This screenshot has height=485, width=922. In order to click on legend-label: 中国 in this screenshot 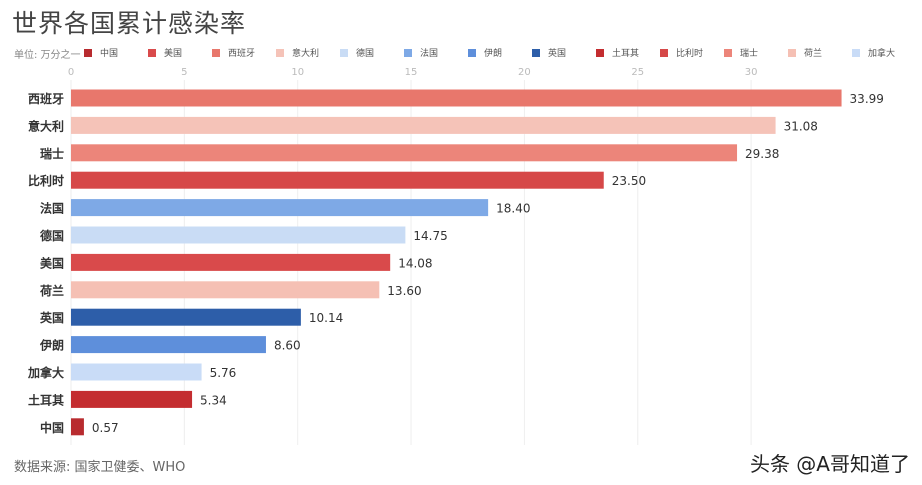, I will do `click(109, 54)`.